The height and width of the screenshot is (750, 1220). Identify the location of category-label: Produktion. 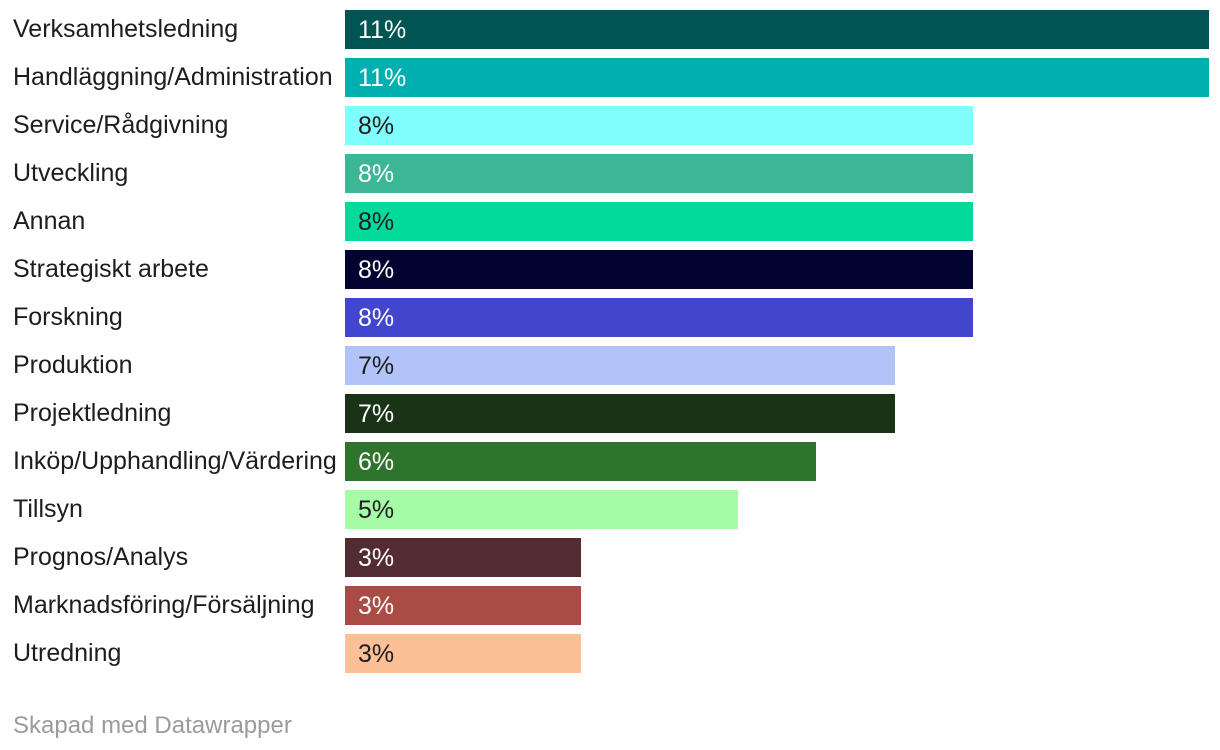
(73, 365).